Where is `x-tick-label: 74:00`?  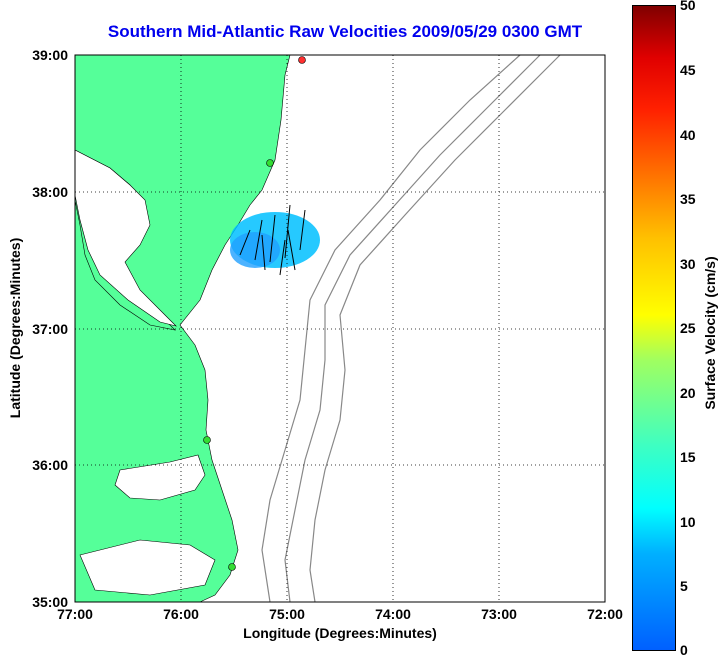 x-tick-label: 74:00 is located at coordinates (393, 614).